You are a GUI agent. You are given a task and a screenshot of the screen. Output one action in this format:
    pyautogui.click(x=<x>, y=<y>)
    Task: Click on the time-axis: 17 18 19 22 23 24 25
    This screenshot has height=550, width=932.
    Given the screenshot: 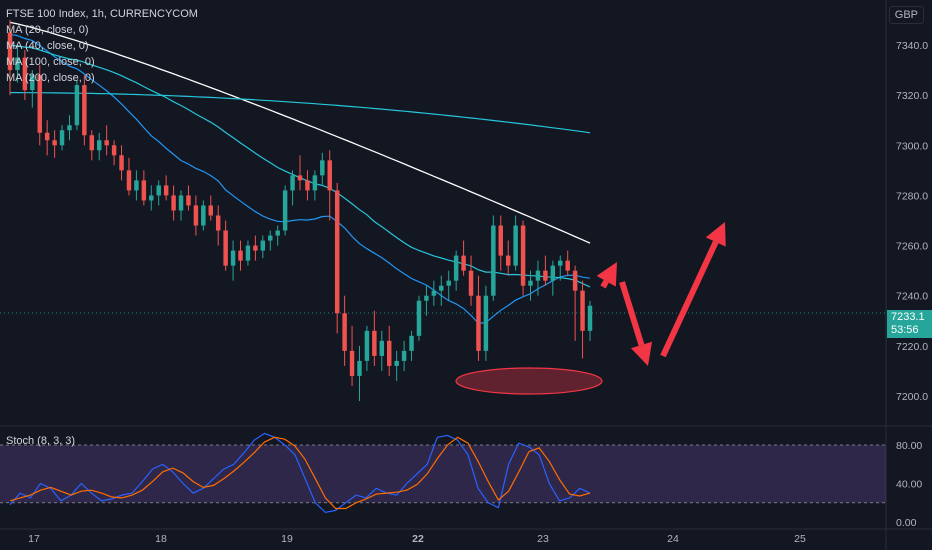 What is the action you would take?
    pyautogui.click(x=417, y=539)
    